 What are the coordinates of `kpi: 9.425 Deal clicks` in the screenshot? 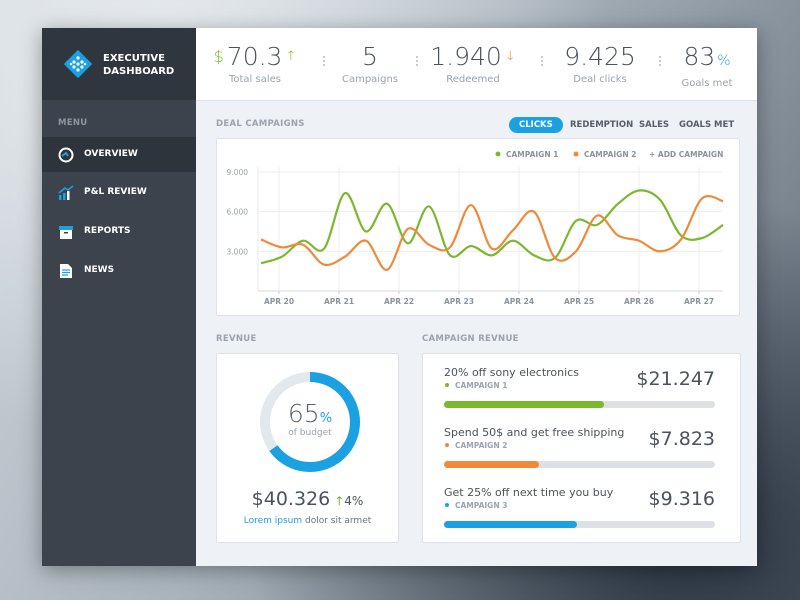 It's located at (600, 63).